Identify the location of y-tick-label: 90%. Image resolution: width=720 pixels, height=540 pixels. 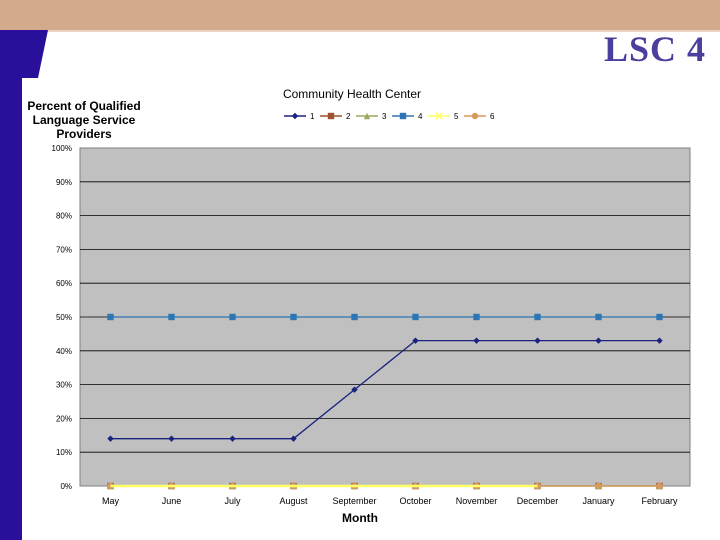
(64, 182).